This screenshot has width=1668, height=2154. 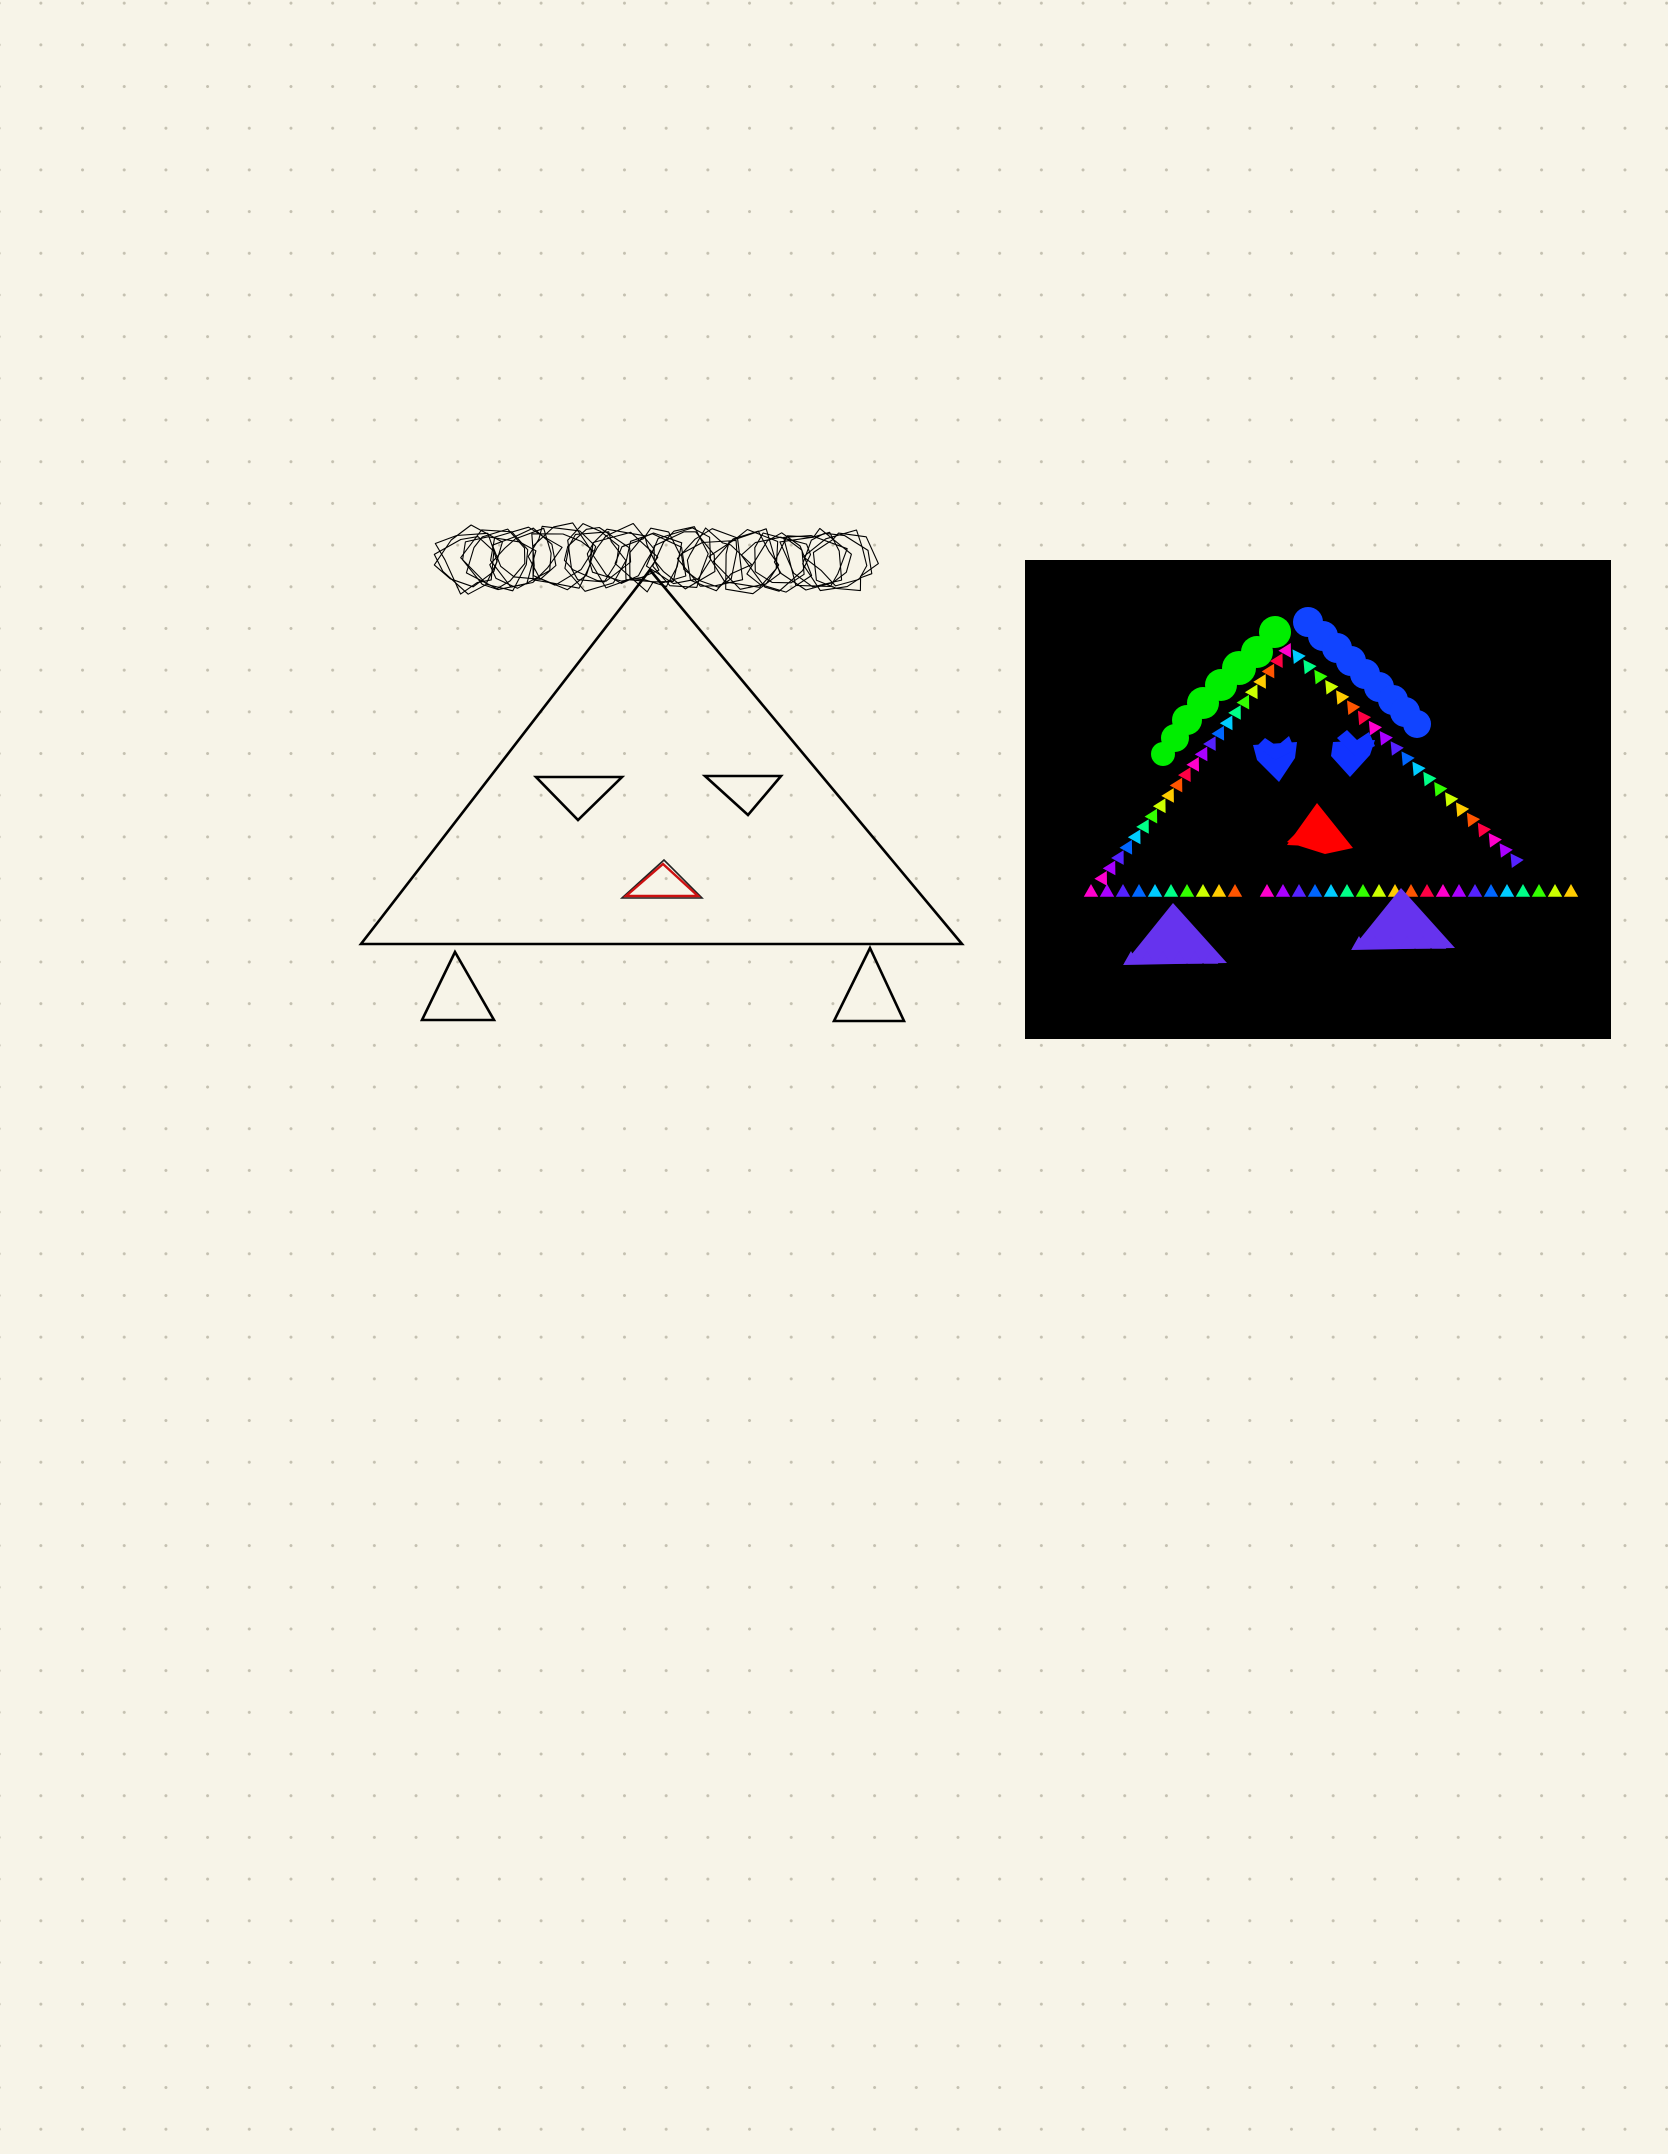 I want to click on image-mouth, so click(x=1320, y=828).